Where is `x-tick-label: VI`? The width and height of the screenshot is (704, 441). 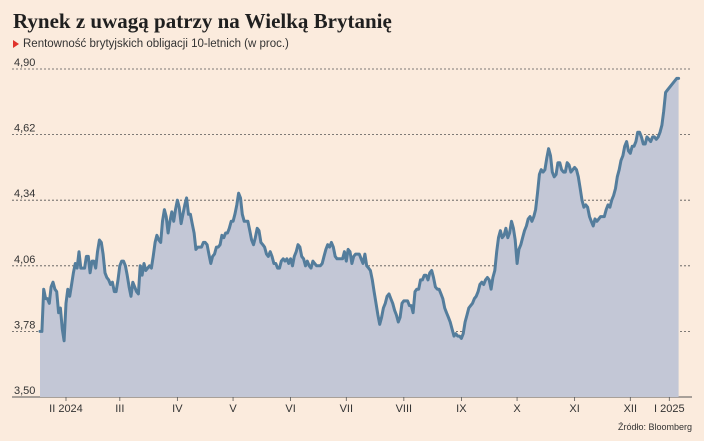 x-tick-label: VI is located at coordinates (290, 409).